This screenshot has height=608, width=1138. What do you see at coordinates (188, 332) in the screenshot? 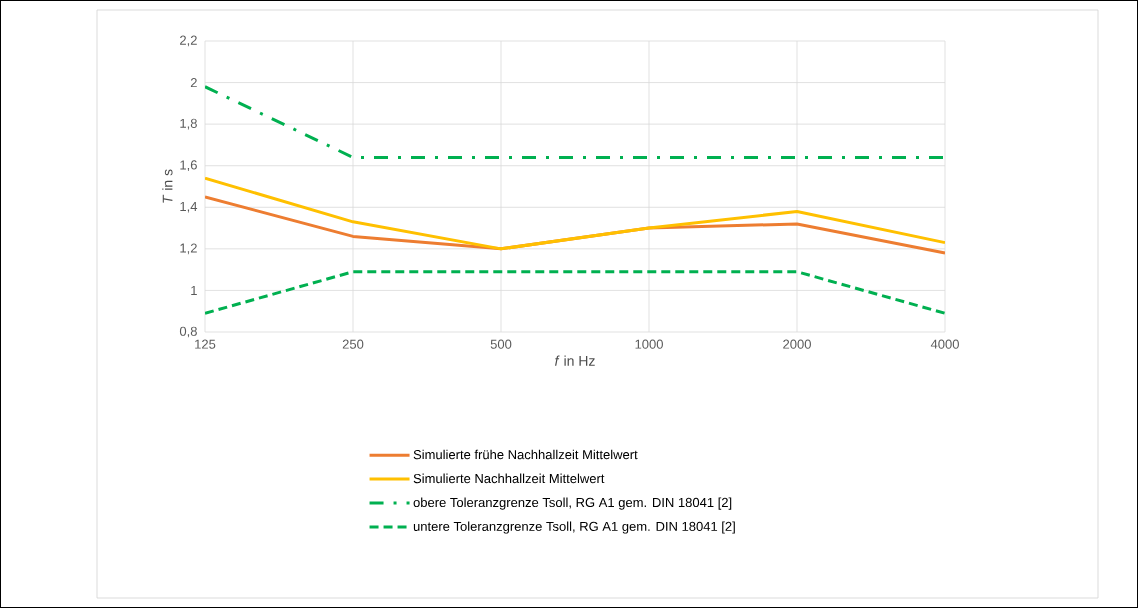
I see `y-tick-label: 0,8` at bounding box center [188, 332].